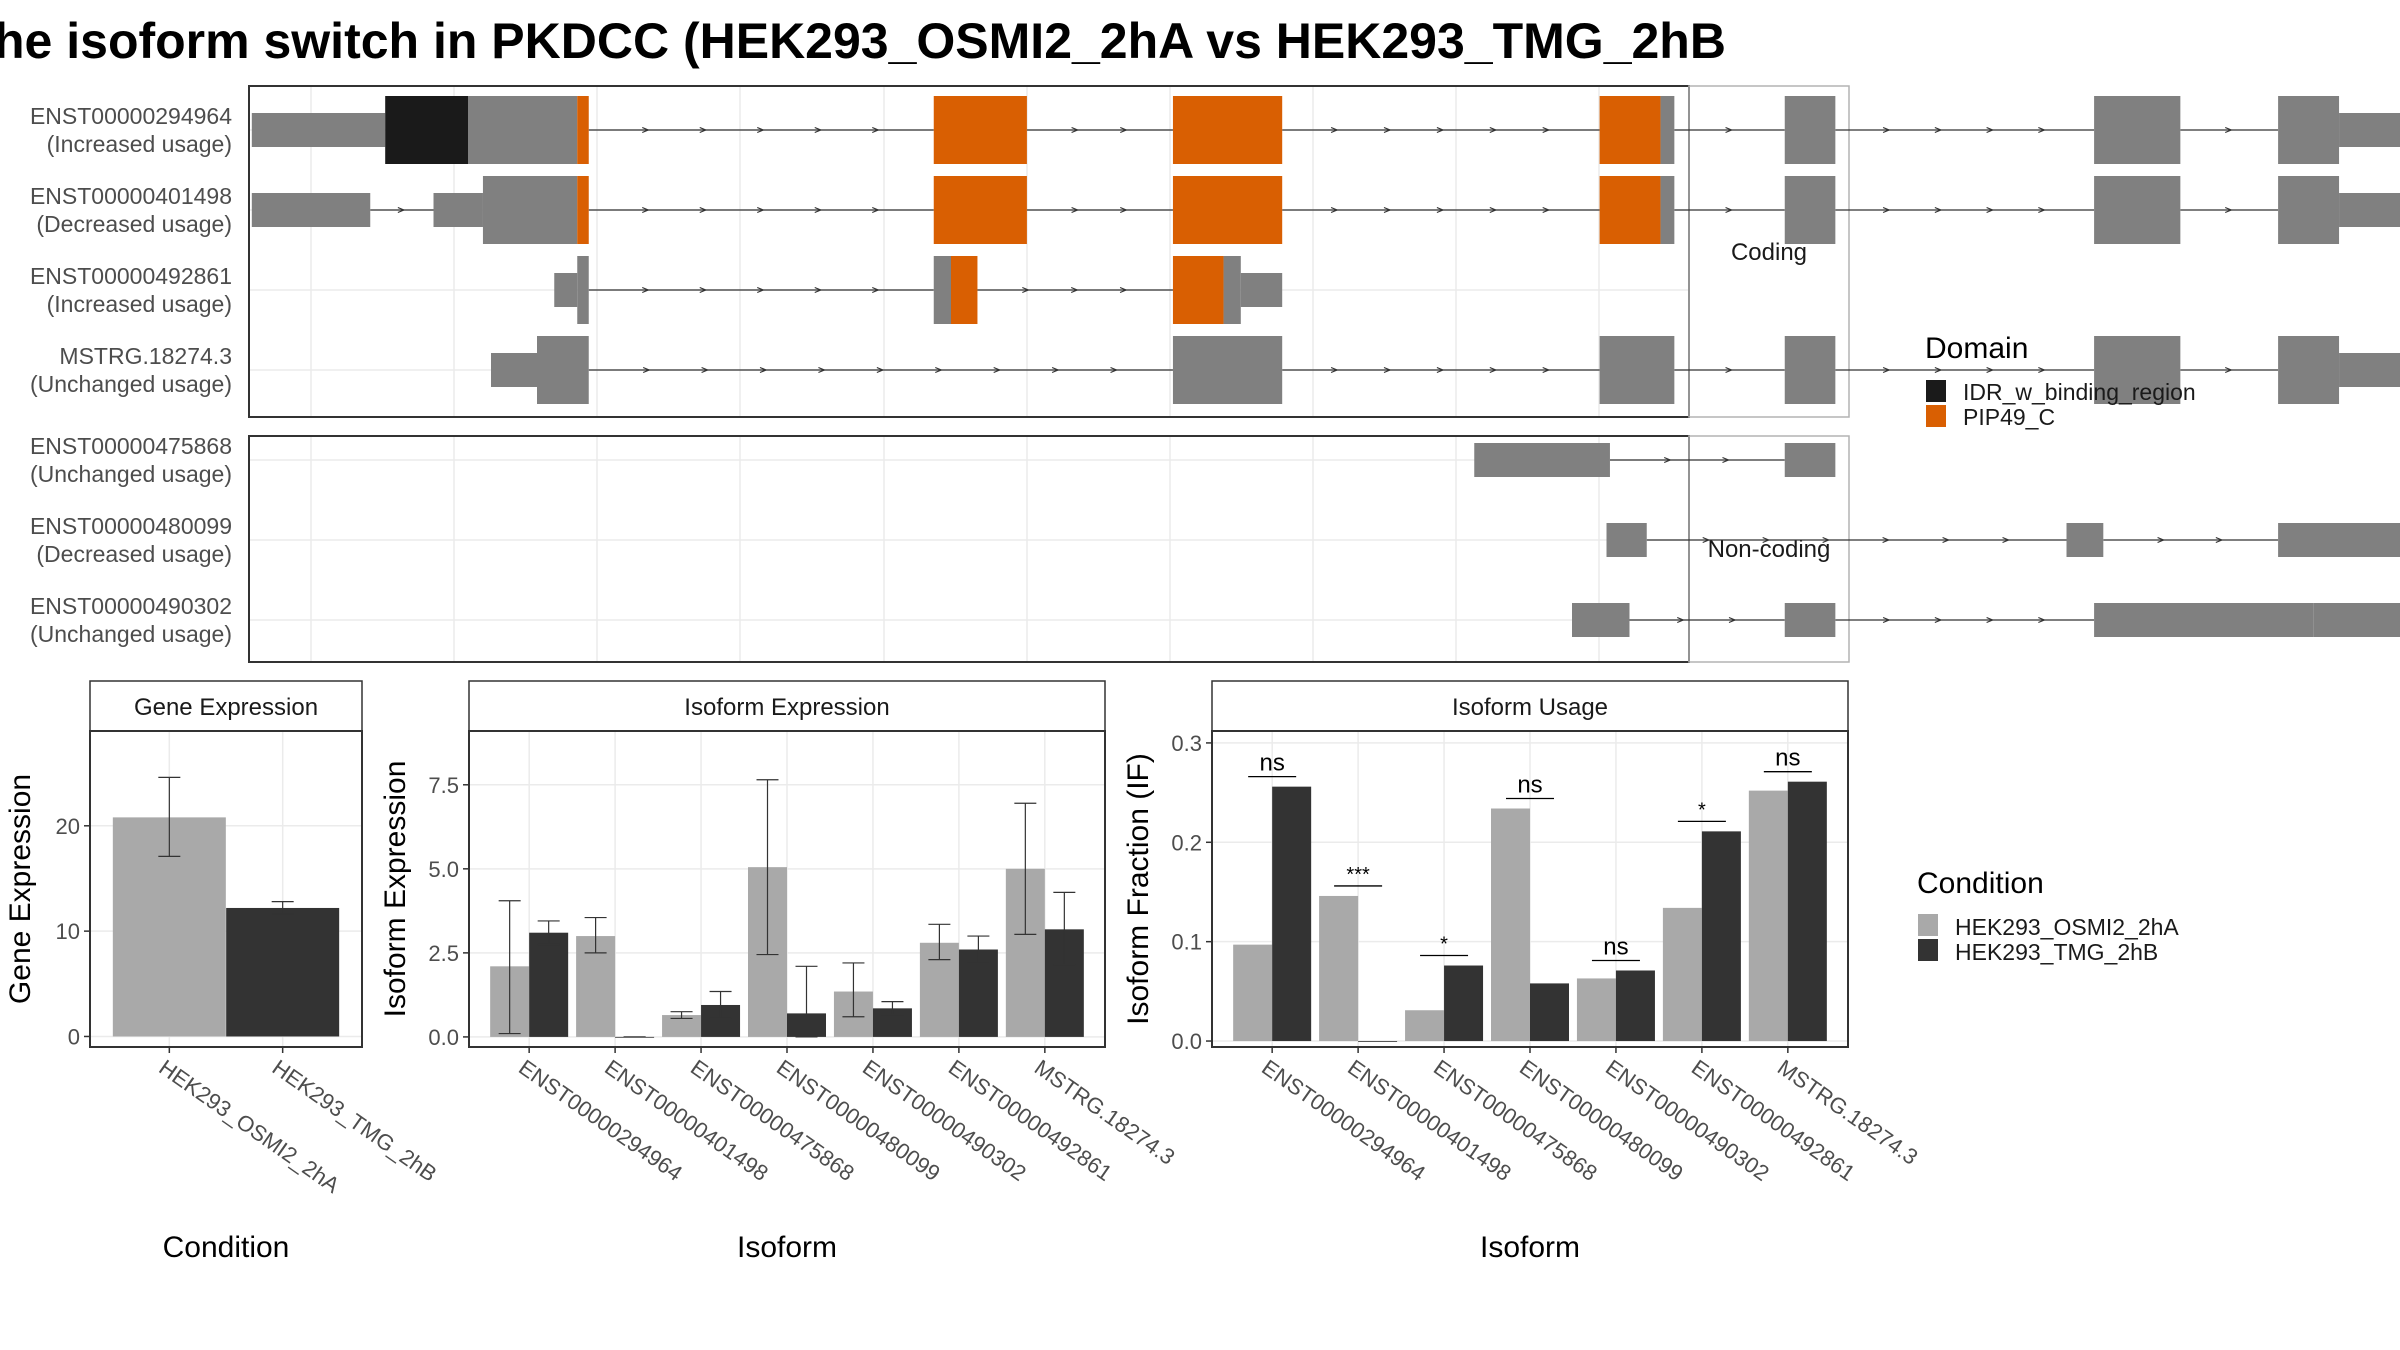 The height and width of the screenshot is (1350, 2400). What do you see at coordinates (1928, 925) in the screenshot?
I see `condition-legend-swatch-a` at bounding box center [1928, 925].